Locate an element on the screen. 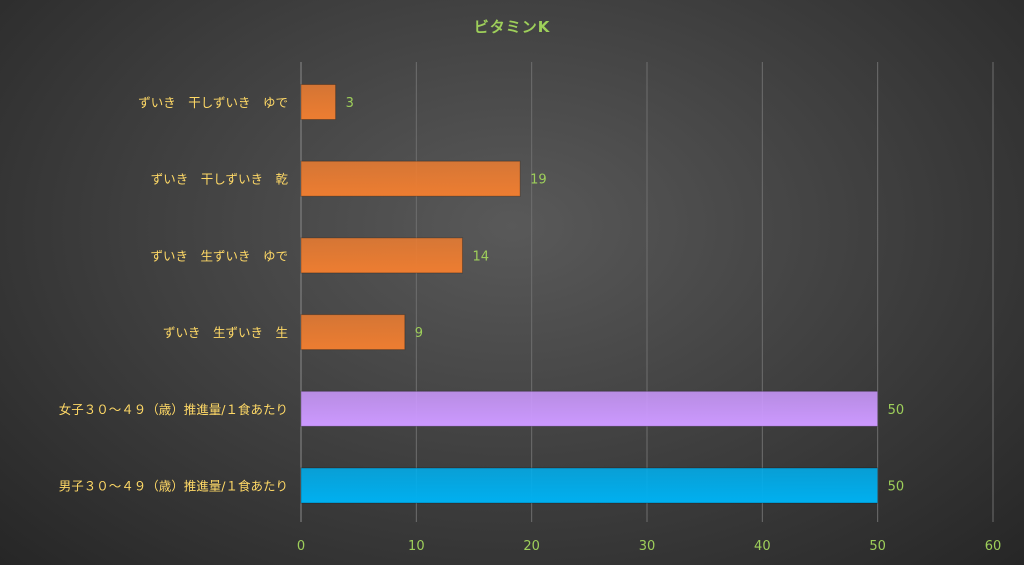 The height and width of the screenshot is (565, 1024). data-label: 9 is located at coordinates (419, 333).